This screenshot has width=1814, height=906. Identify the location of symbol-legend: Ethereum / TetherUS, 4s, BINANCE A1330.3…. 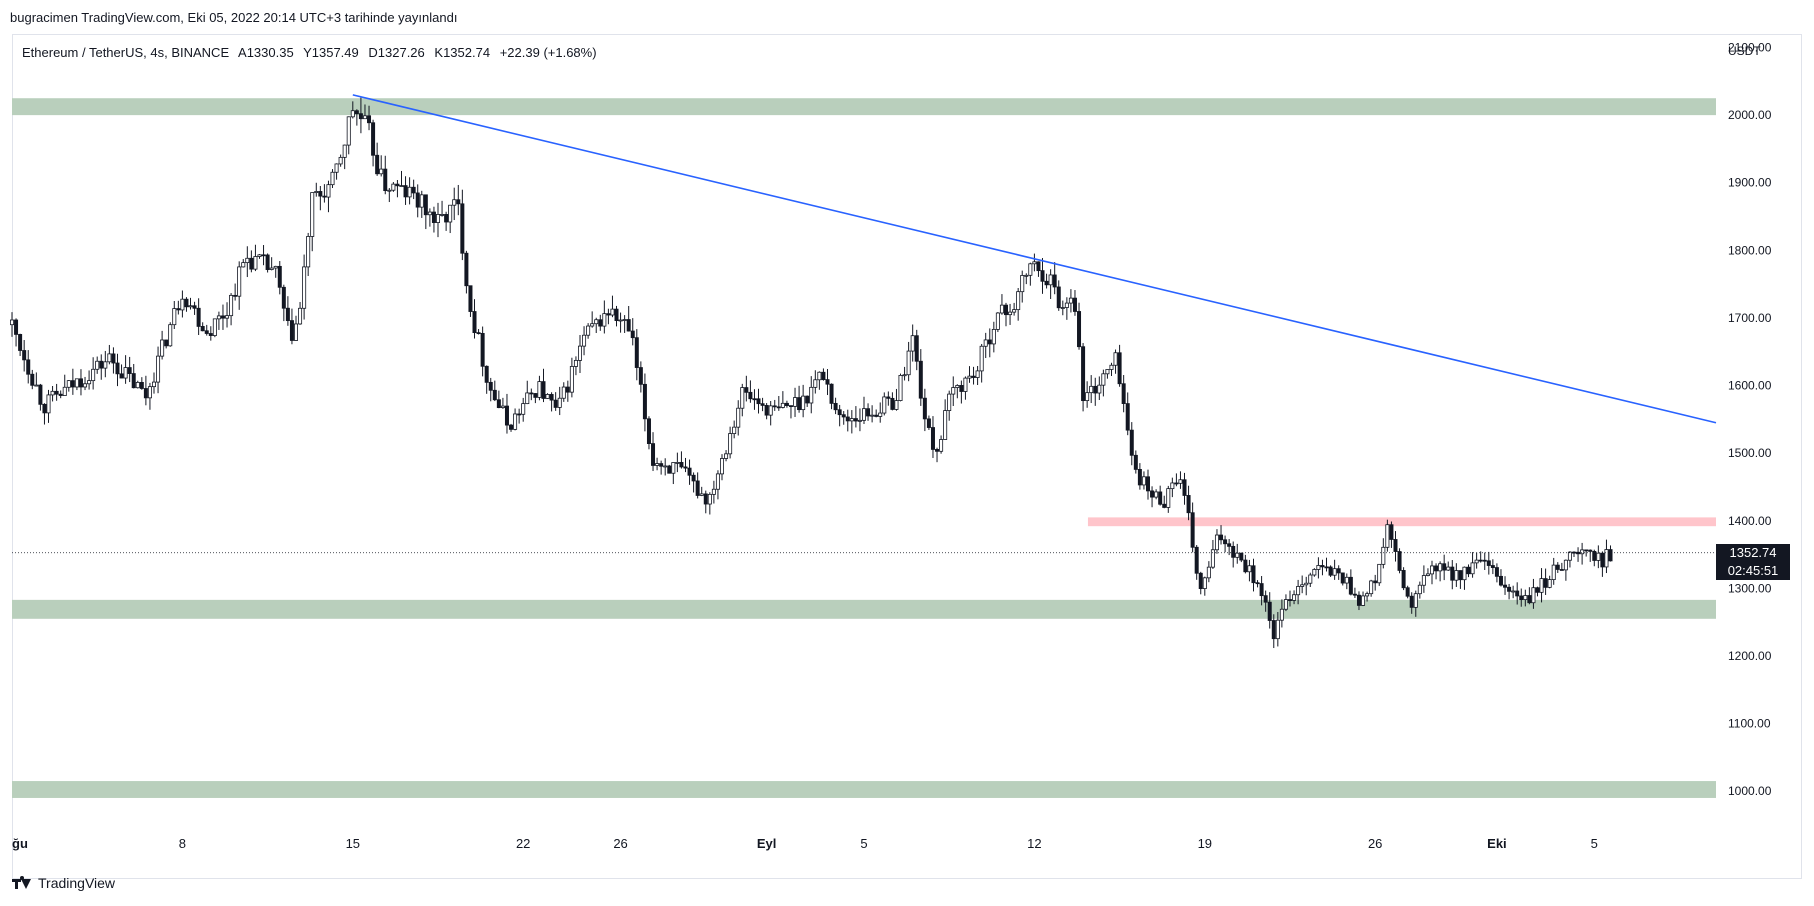
(312, 52).